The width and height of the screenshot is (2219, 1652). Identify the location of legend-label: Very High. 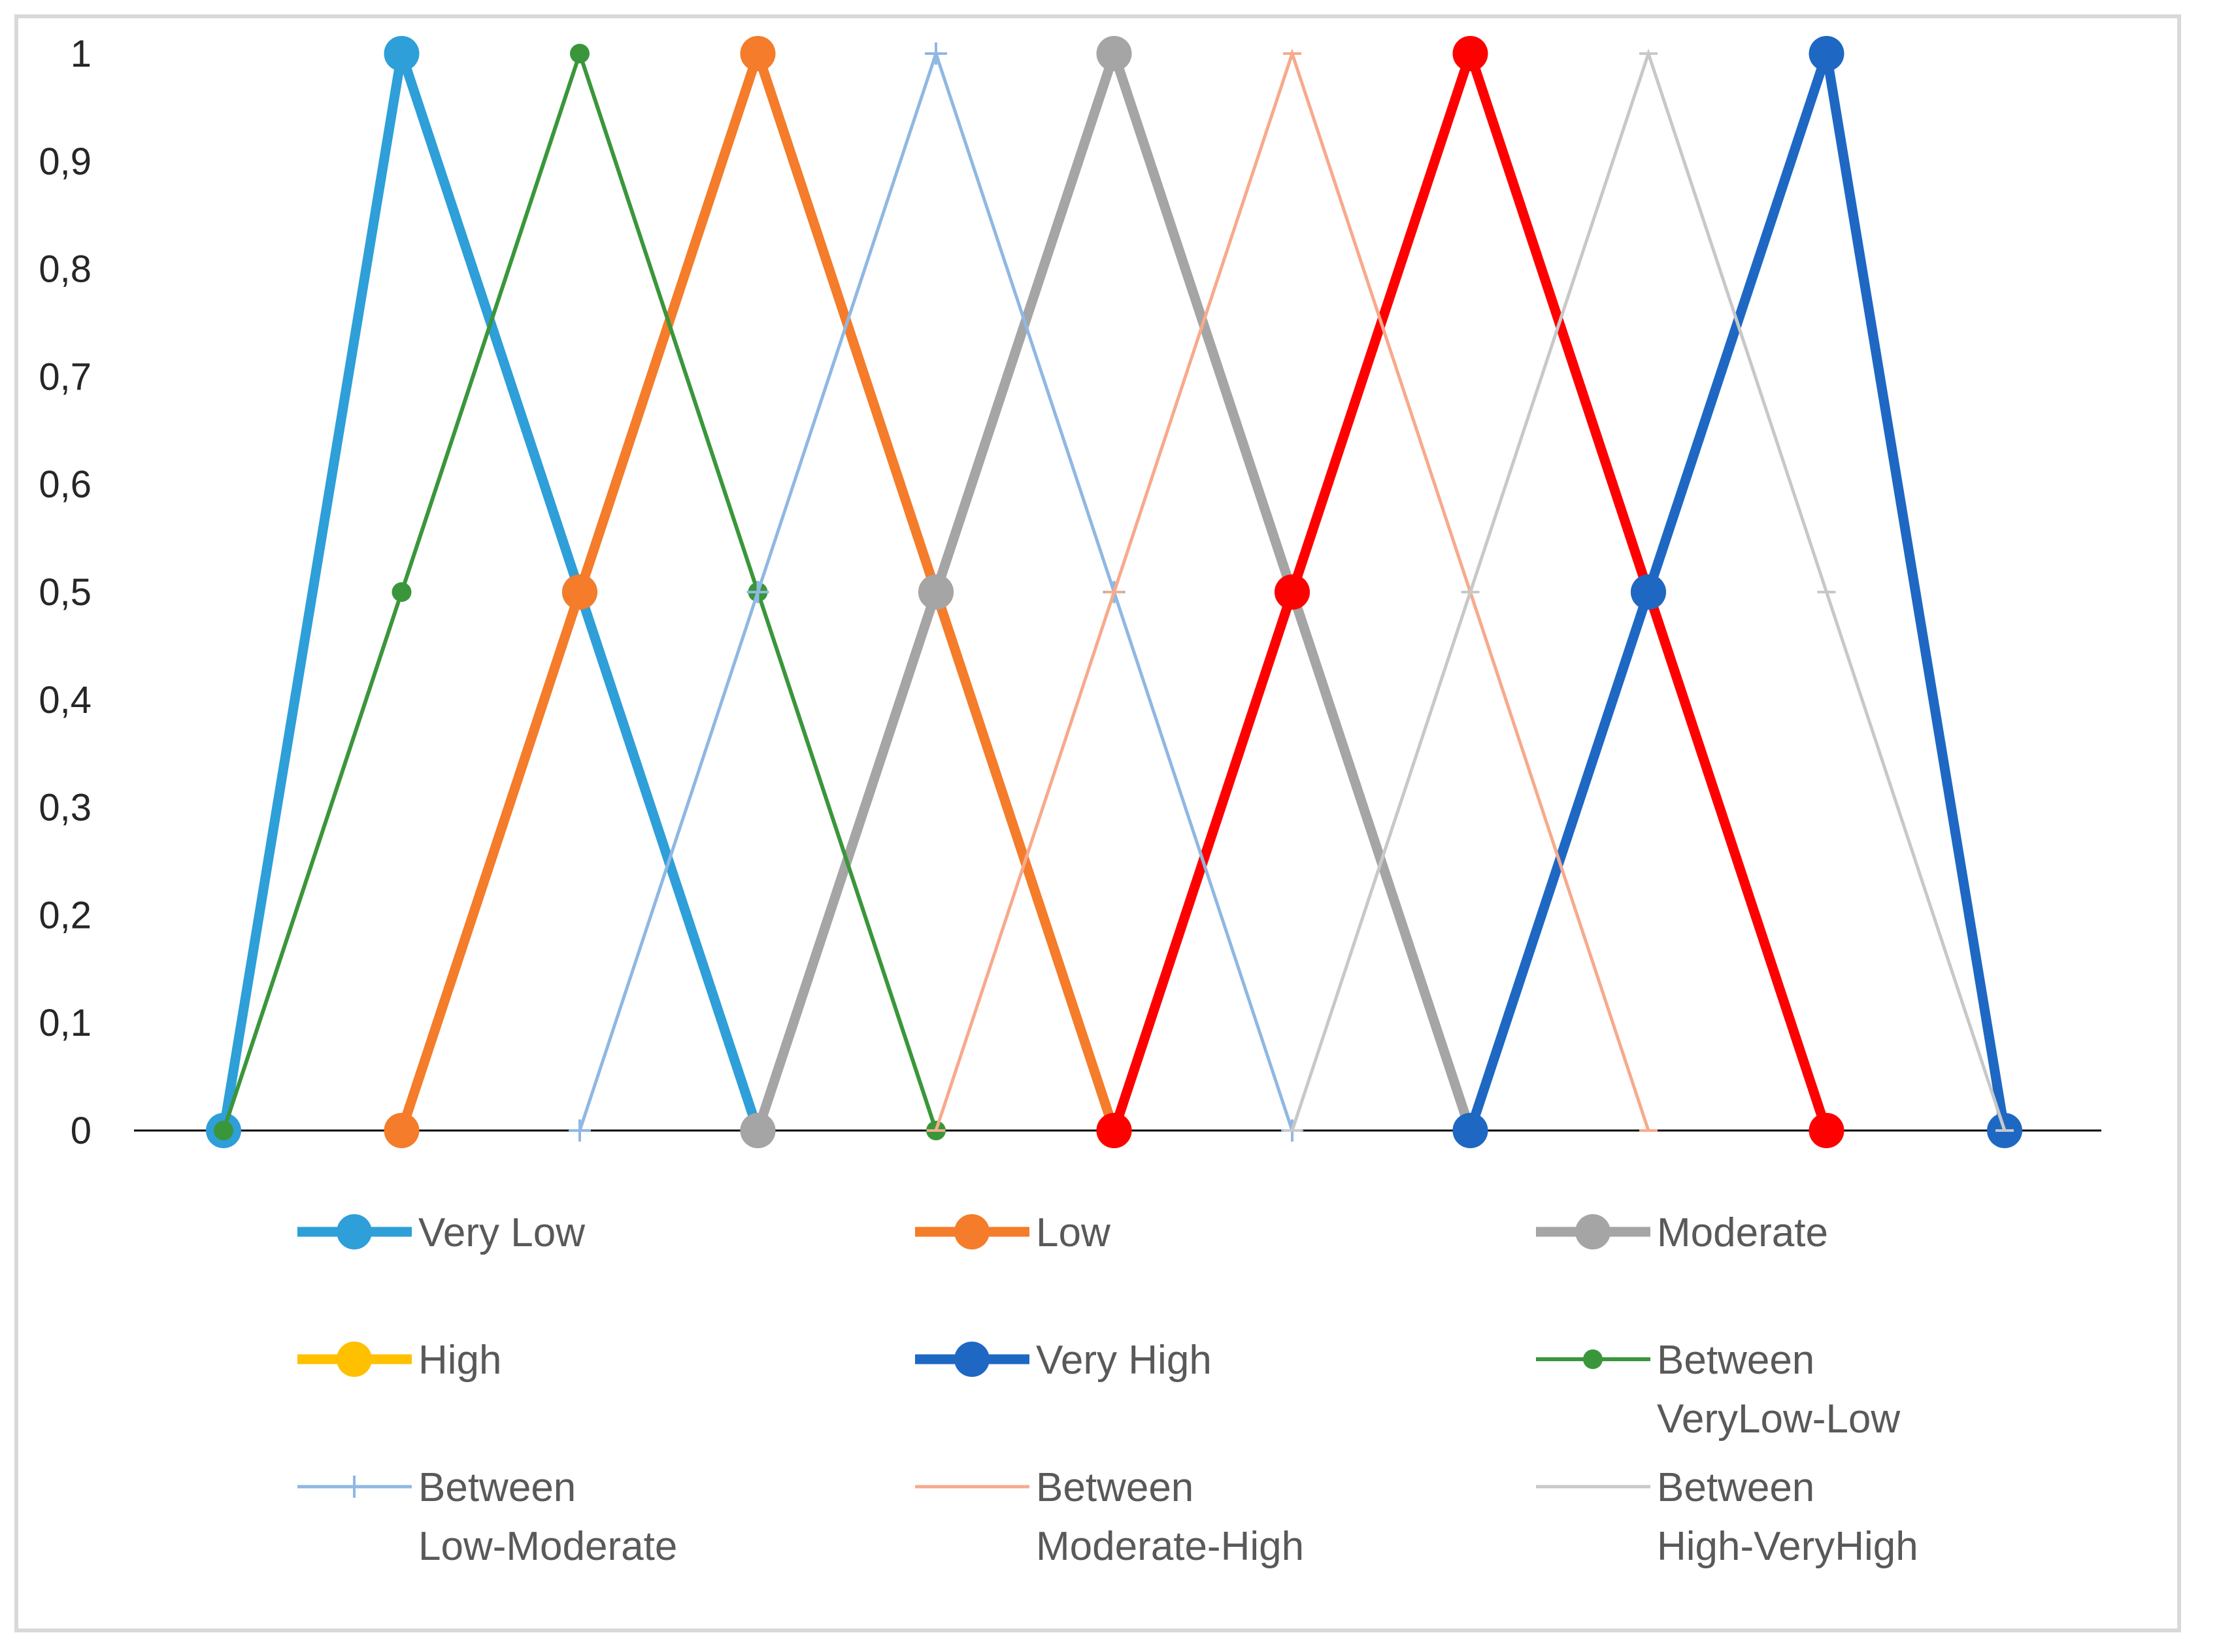
(1124, 1360).